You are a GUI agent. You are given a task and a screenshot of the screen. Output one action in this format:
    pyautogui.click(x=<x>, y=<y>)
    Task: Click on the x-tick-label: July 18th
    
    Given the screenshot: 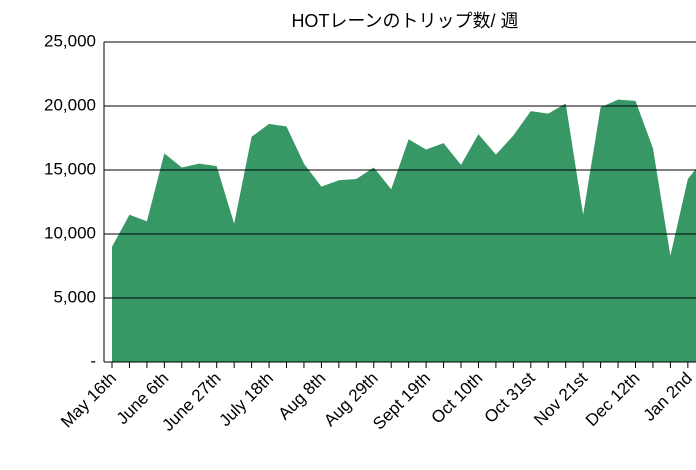 What is the action you would take?
    pyautogui.click(x=246, y=400)
    